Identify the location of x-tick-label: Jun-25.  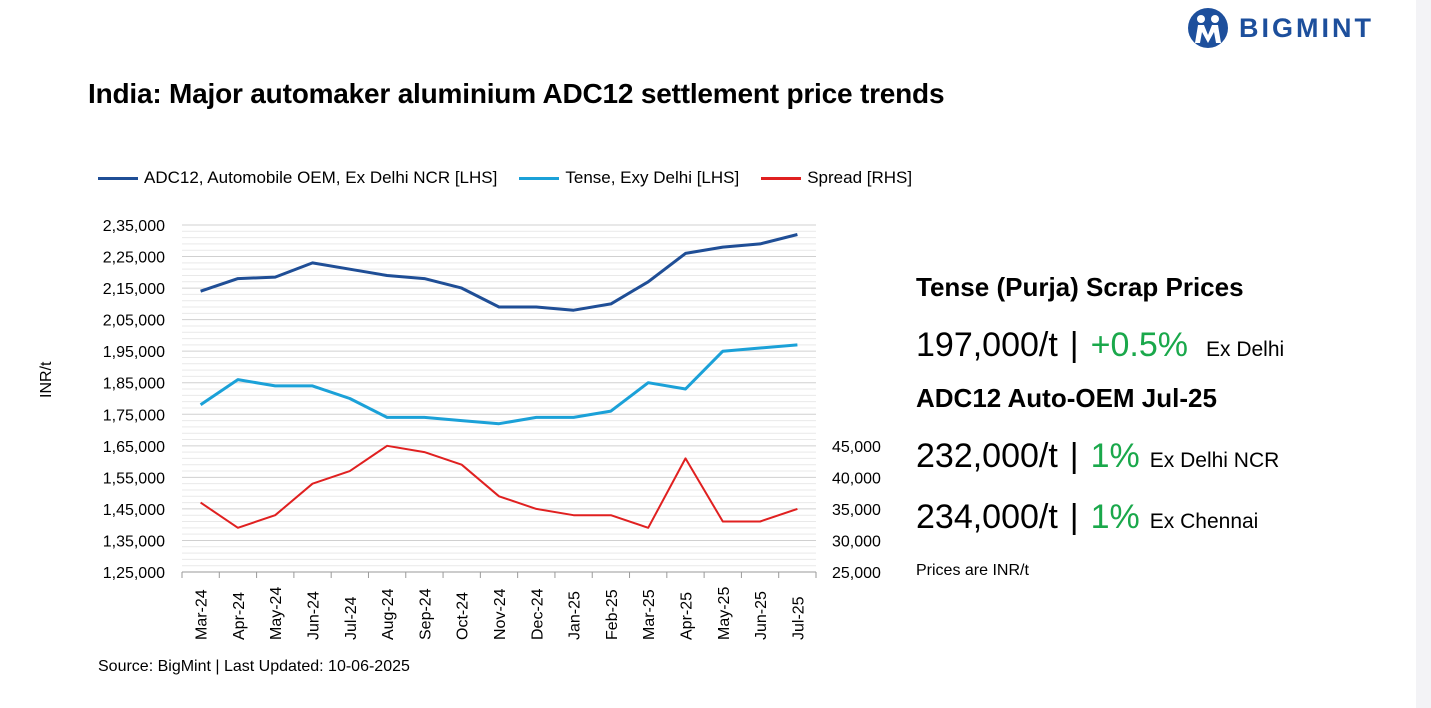
(761, 615).